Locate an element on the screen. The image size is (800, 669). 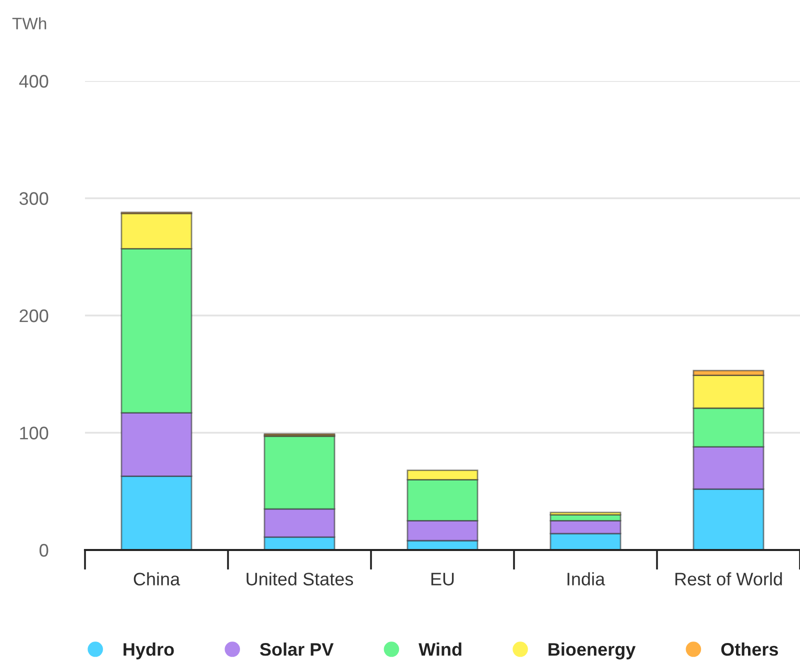
x-tick-label: EU is located at coordinates (442, 579).